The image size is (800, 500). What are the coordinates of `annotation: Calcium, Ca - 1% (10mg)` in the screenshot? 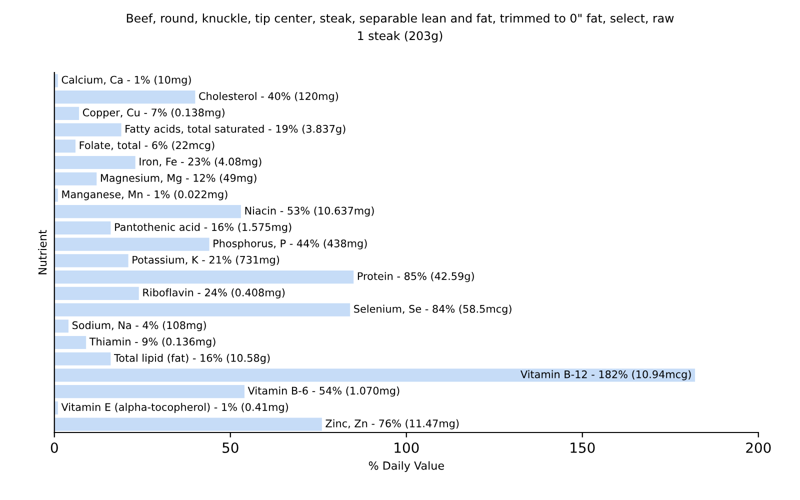 It's located at (126, 81).